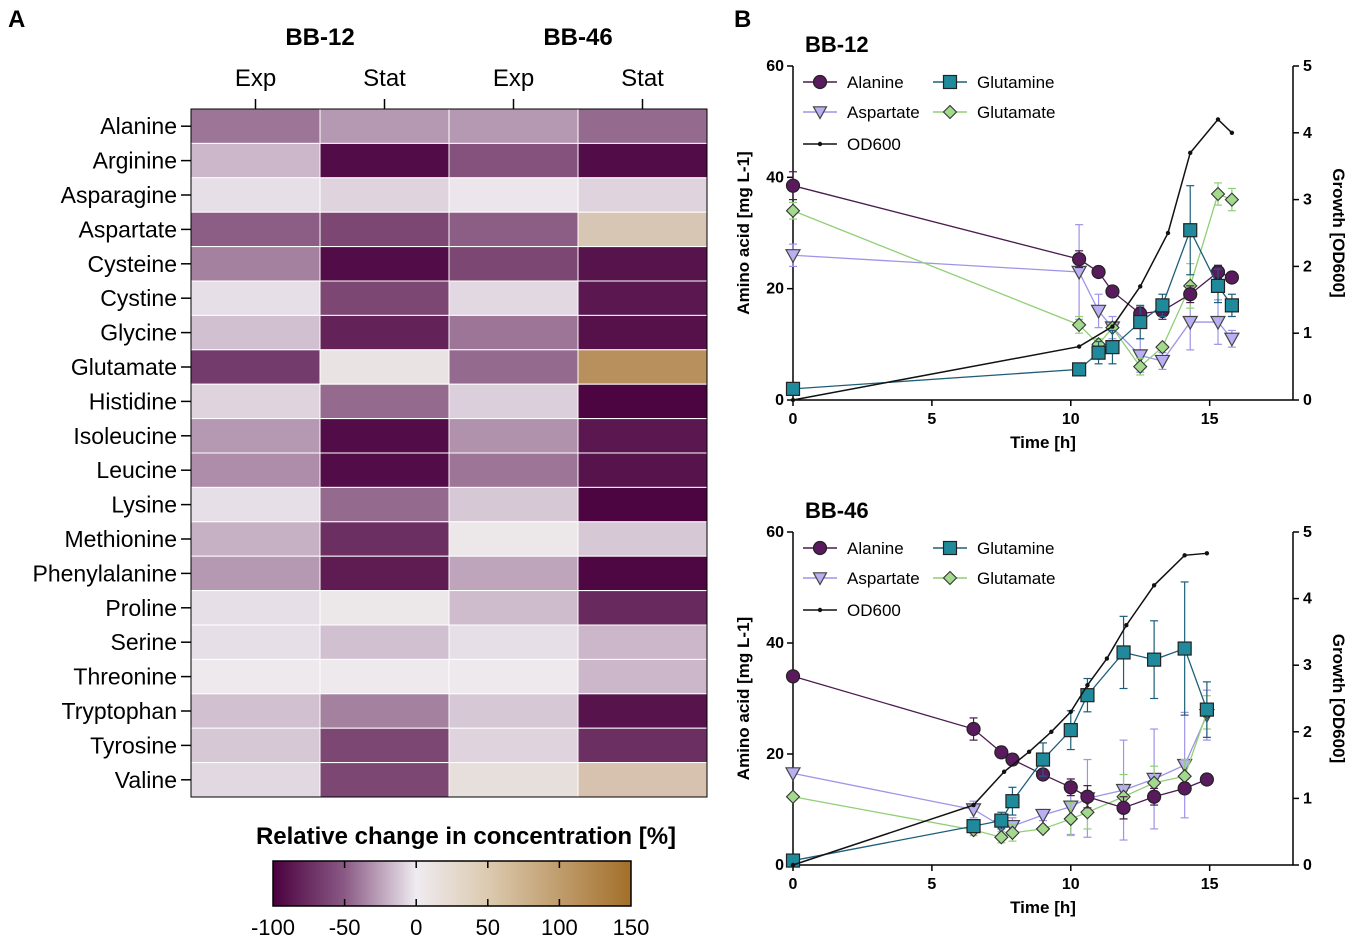  What do you see at coordinates (513, 78) in the screenshot?
I see `column-label: Exp` at bounding box center [513, 78].